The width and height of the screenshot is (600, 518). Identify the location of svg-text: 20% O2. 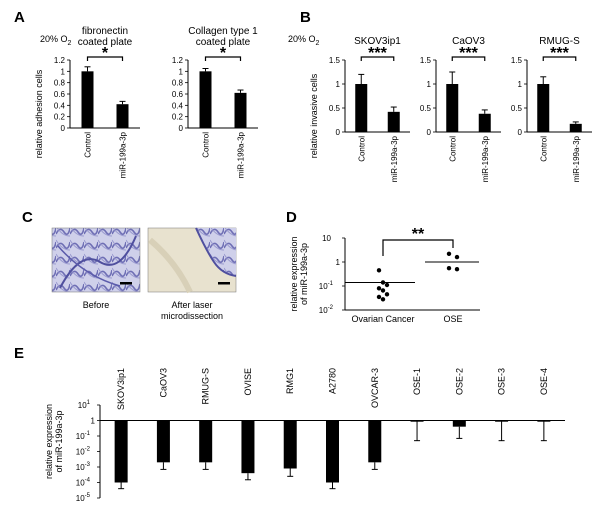
(56, 40).